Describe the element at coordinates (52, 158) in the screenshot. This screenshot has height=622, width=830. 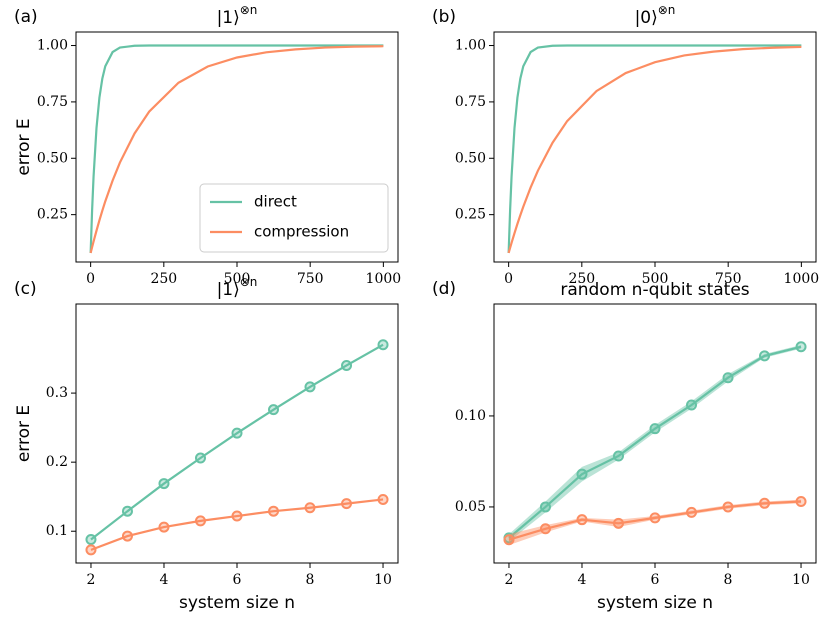
I see `y-tick-label: 0.50` at that location.